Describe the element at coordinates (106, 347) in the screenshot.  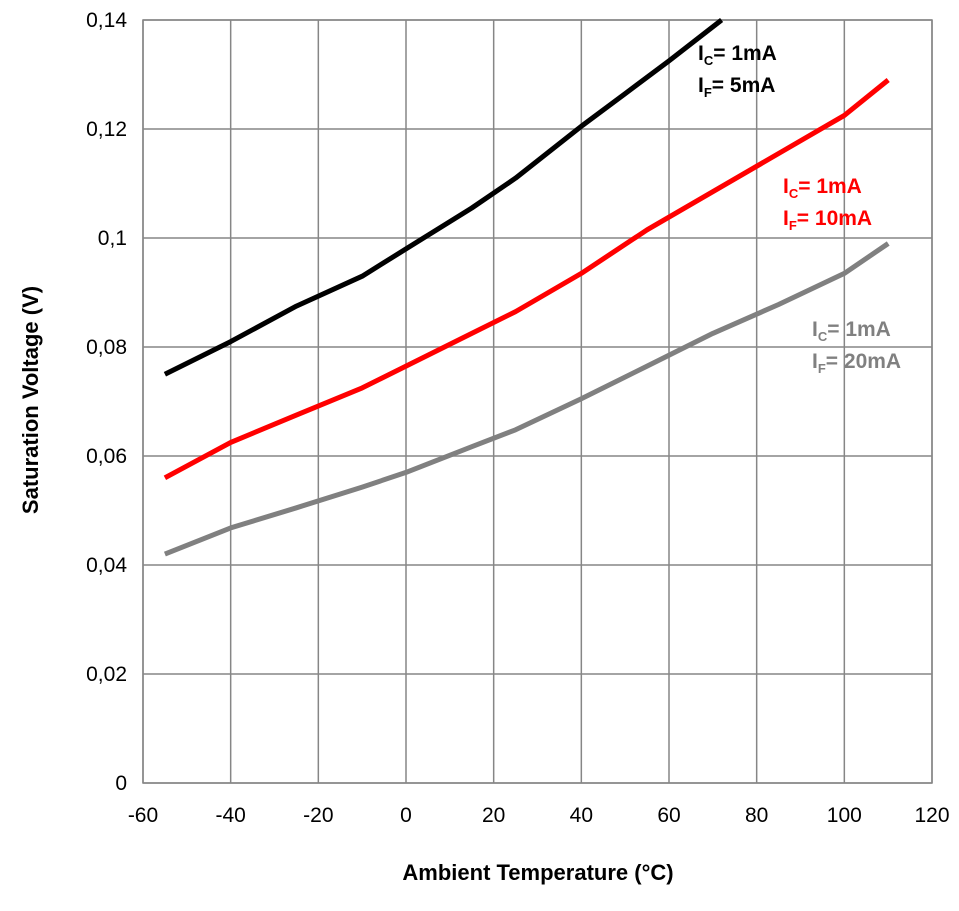
I see `y-tick-label: 0,08` at that location.